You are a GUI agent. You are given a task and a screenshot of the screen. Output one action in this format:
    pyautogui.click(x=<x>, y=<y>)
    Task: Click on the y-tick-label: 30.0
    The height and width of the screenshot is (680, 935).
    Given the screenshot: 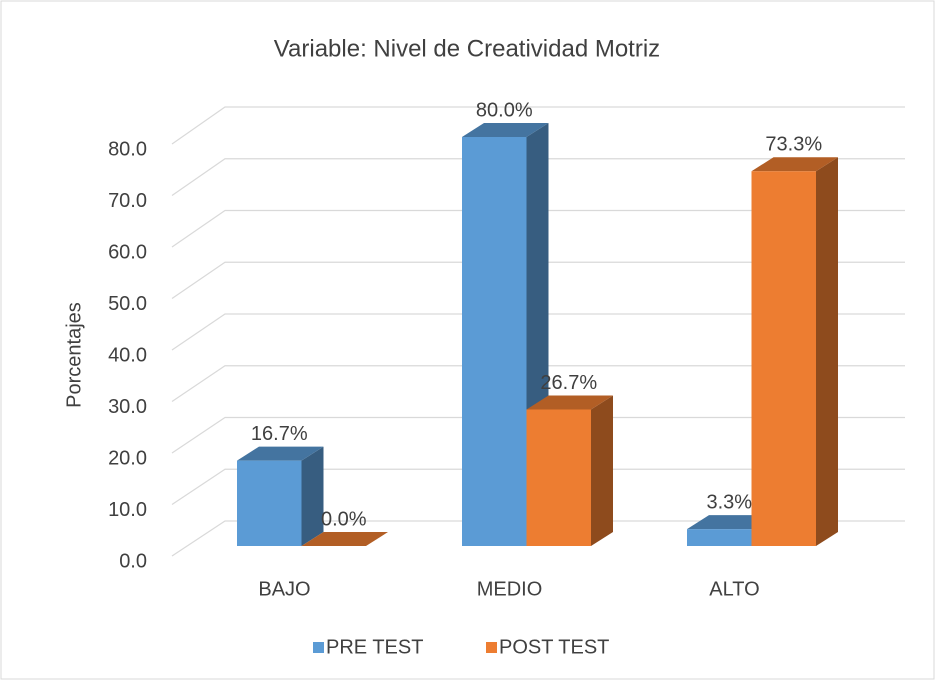 What is the action you would take?
    pyautogui.click(x=127, y=407)
    